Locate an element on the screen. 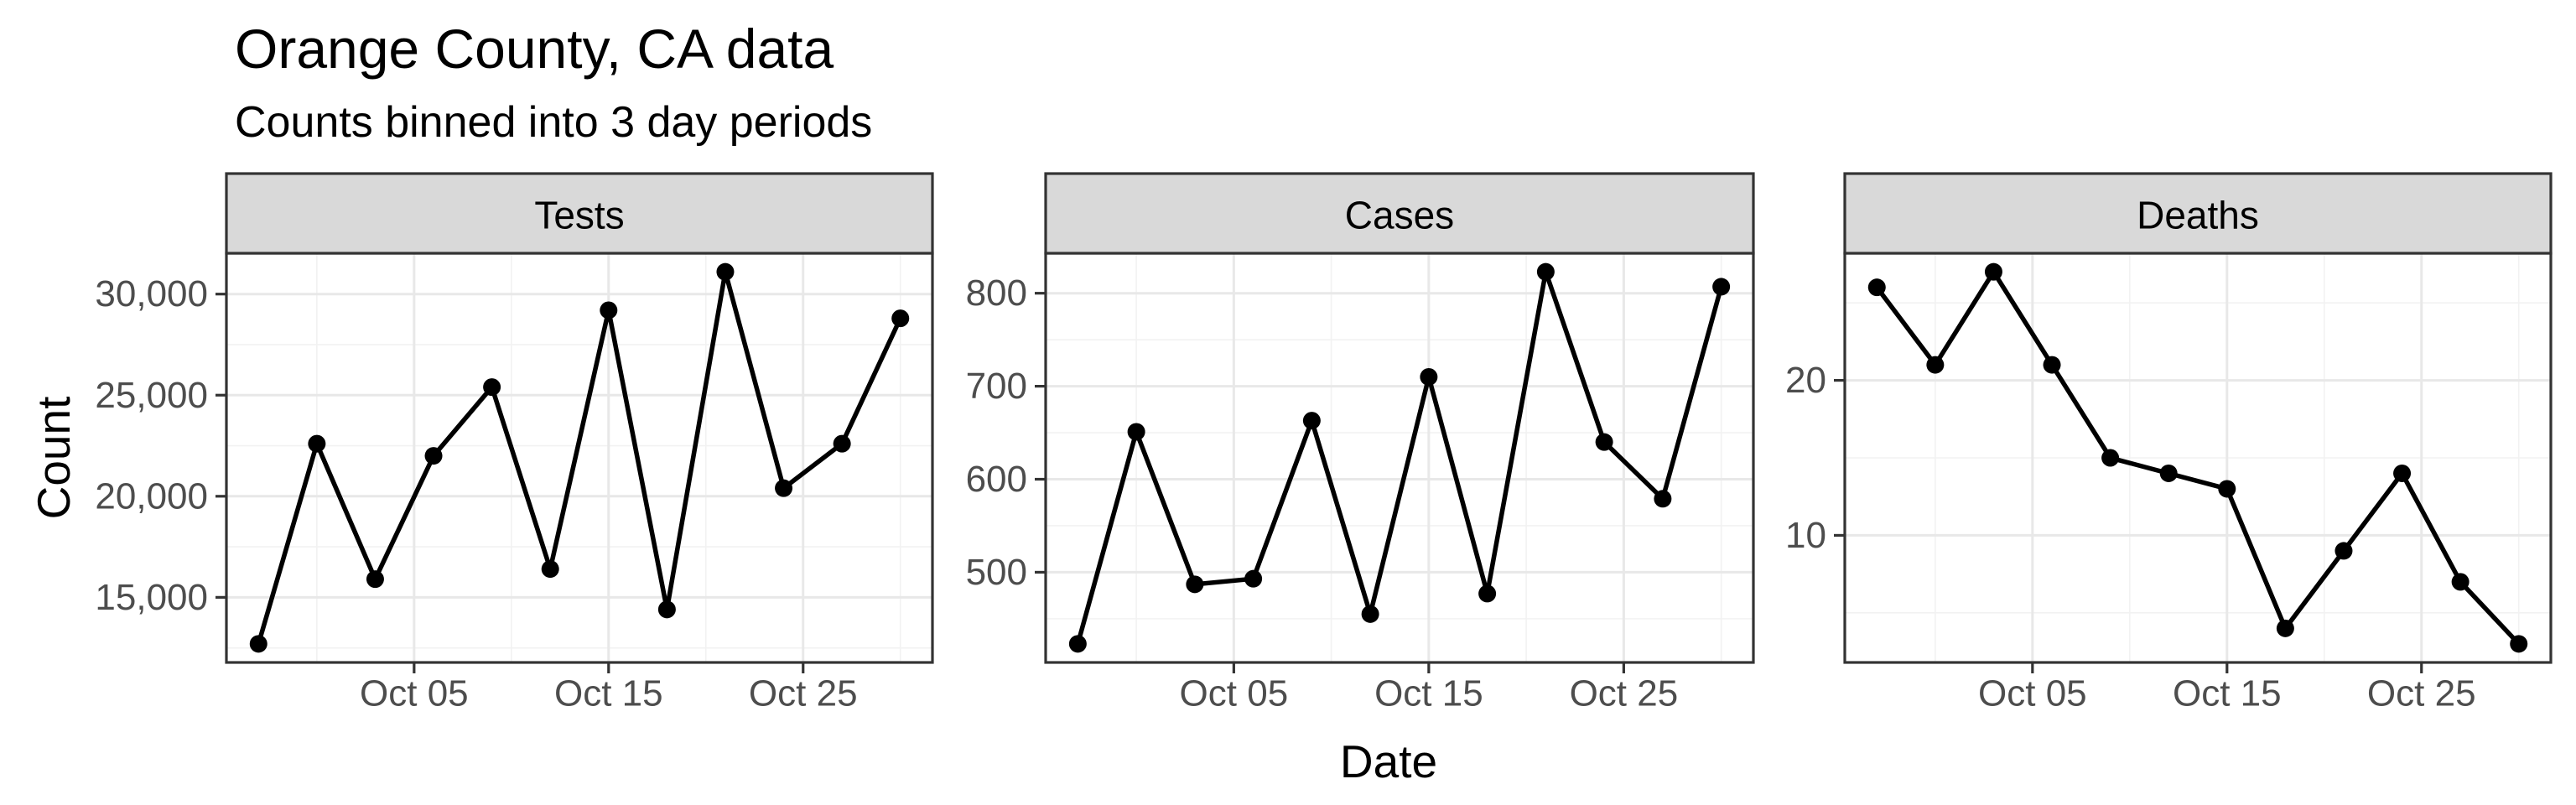 The width and height of the screenshot is (2576, 805). strip-label-cases: Cases is located at coordinates (1399, 215).